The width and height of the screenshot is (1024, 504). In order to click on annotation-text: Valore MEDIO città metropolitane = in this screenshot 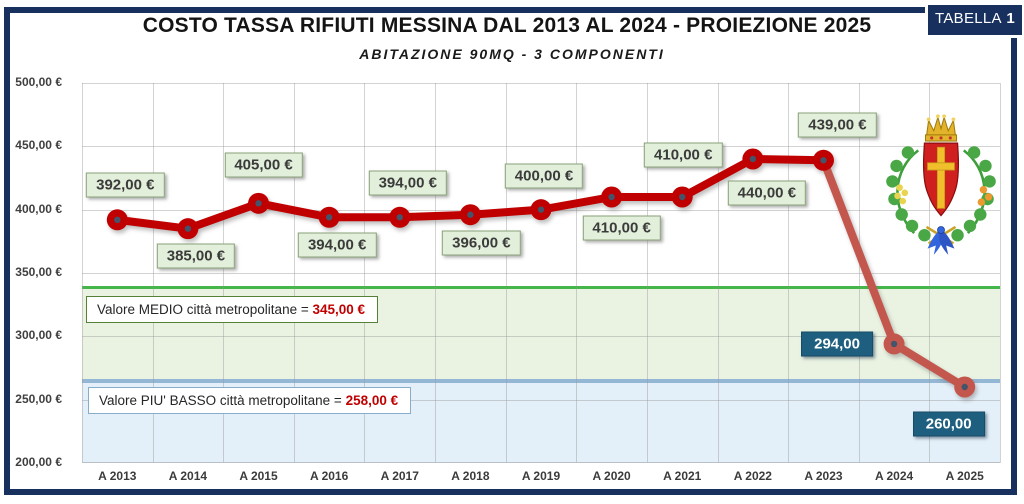, I will do `click(205, 309)`.